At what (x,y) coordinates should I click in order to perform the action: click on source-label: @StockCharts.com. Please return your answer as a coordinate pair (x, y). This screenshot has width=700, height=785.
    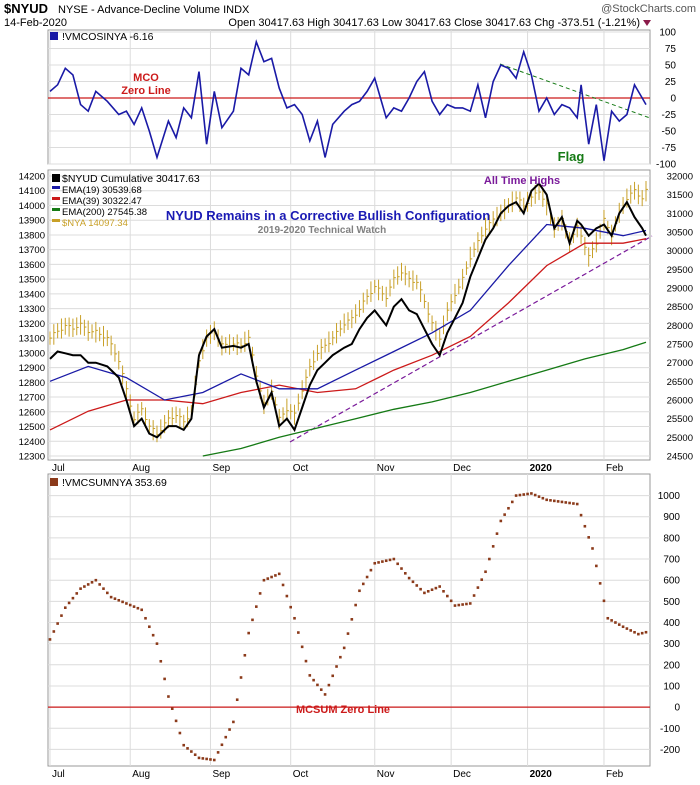
    Looking at the image, I should click on (648, 9).